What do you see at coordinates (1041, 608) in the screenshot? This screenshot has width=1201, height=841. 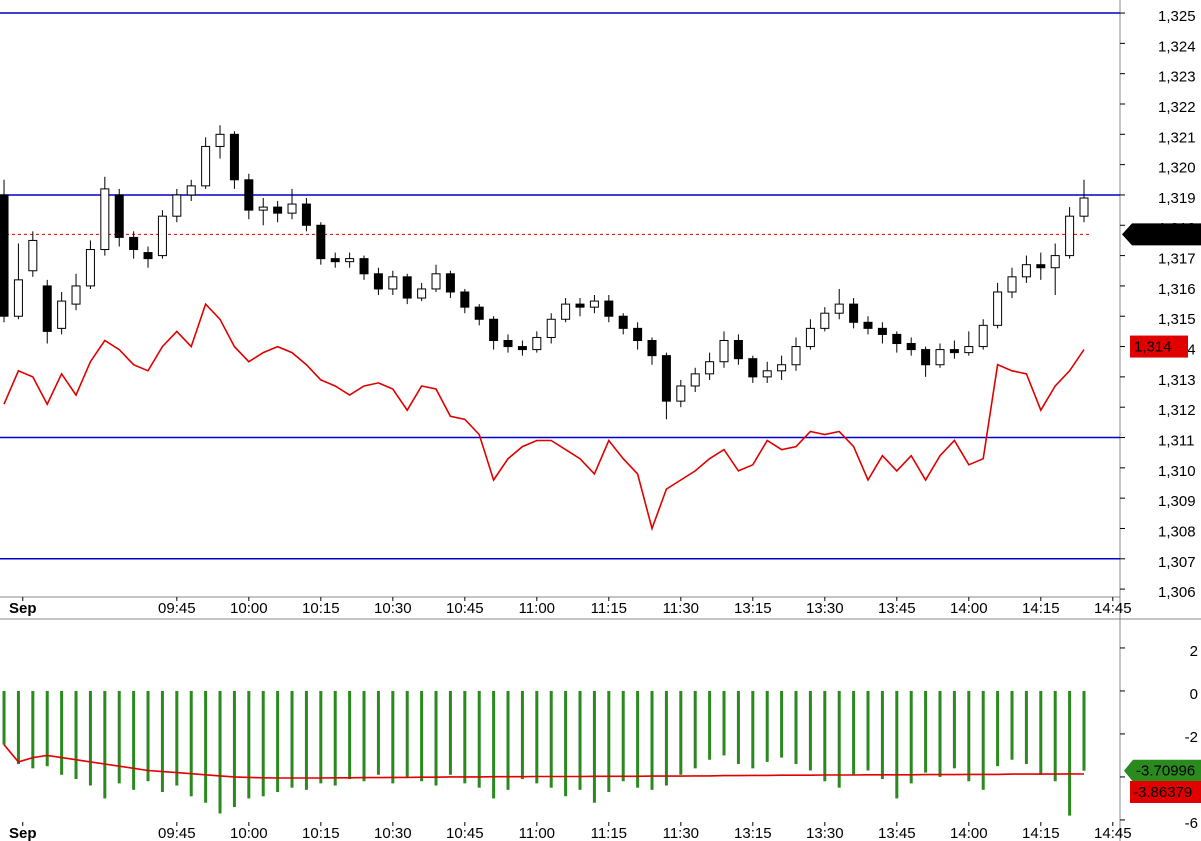 I see `x-tick-label: 14:15` at bounding box center [1041, 608].